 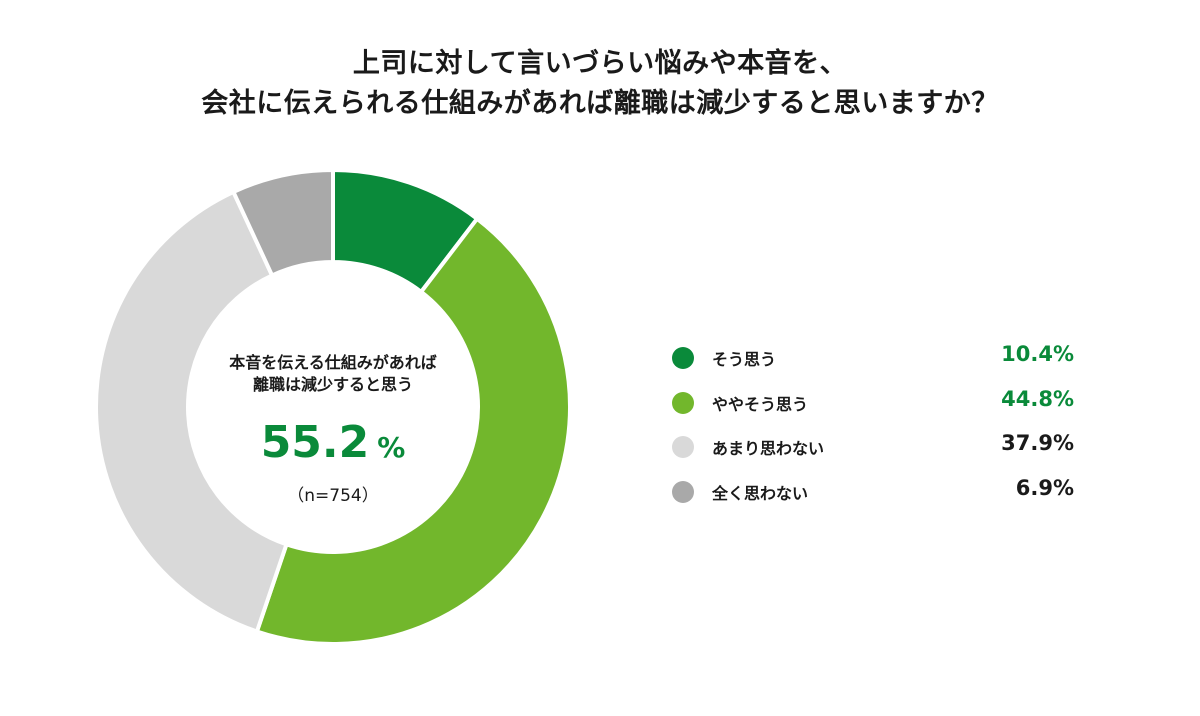 What do you see at coordinates (877, 449) in the screenshot?
I see `legend-item: あまり思わない 37.9%` at bounding box center [877, 449].